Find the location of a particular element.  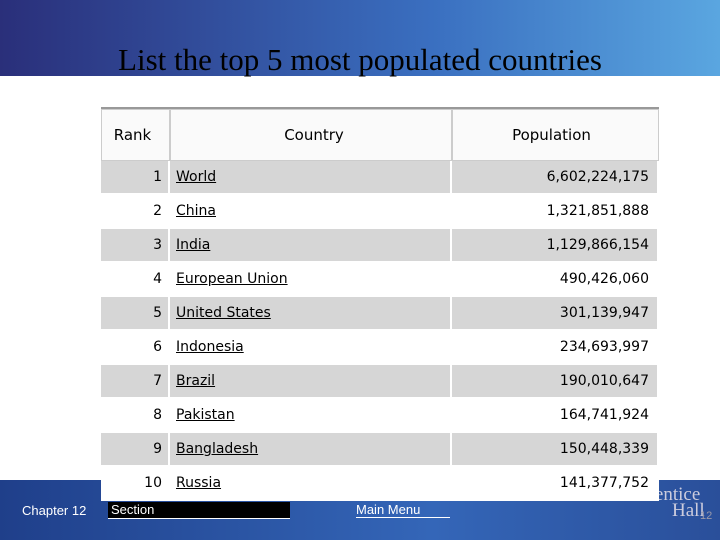

table-cell: European Union is located at coordinates (311, 280).